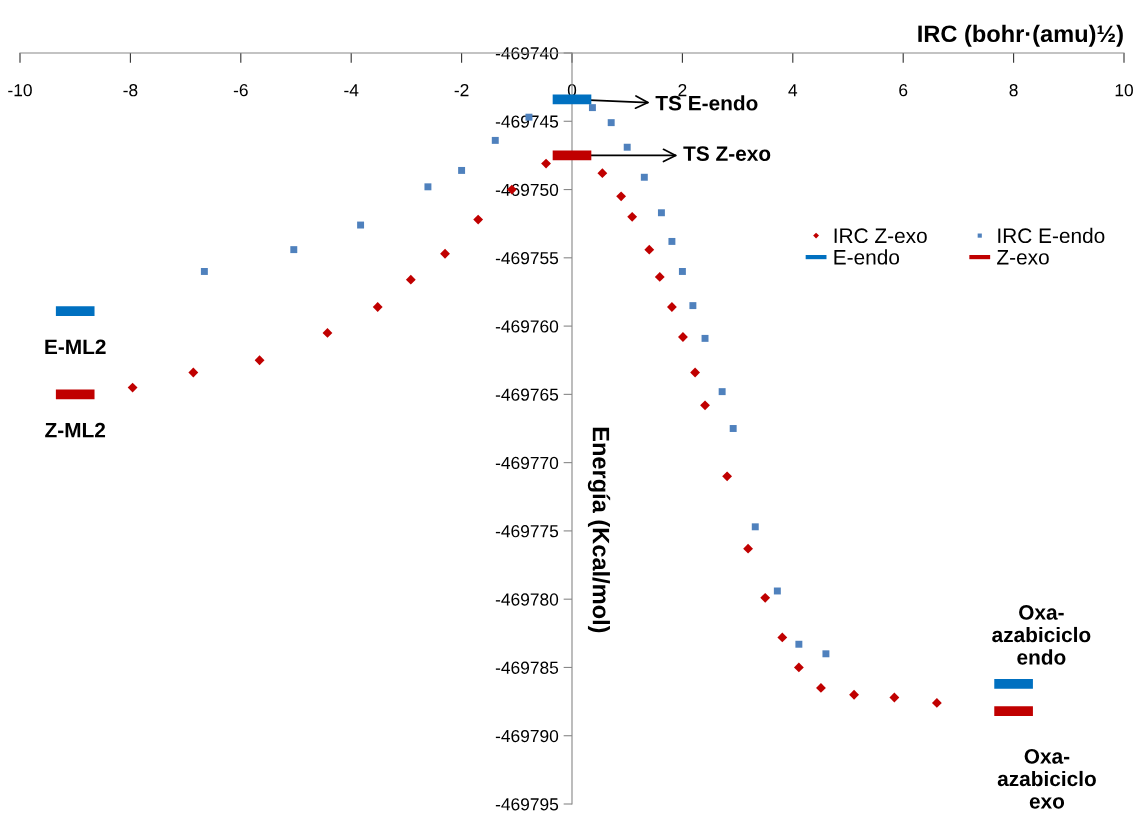 This screenshot has width=1142, height=817. I want to click on legend-label: IRC Z-exo, so click(880, 236).